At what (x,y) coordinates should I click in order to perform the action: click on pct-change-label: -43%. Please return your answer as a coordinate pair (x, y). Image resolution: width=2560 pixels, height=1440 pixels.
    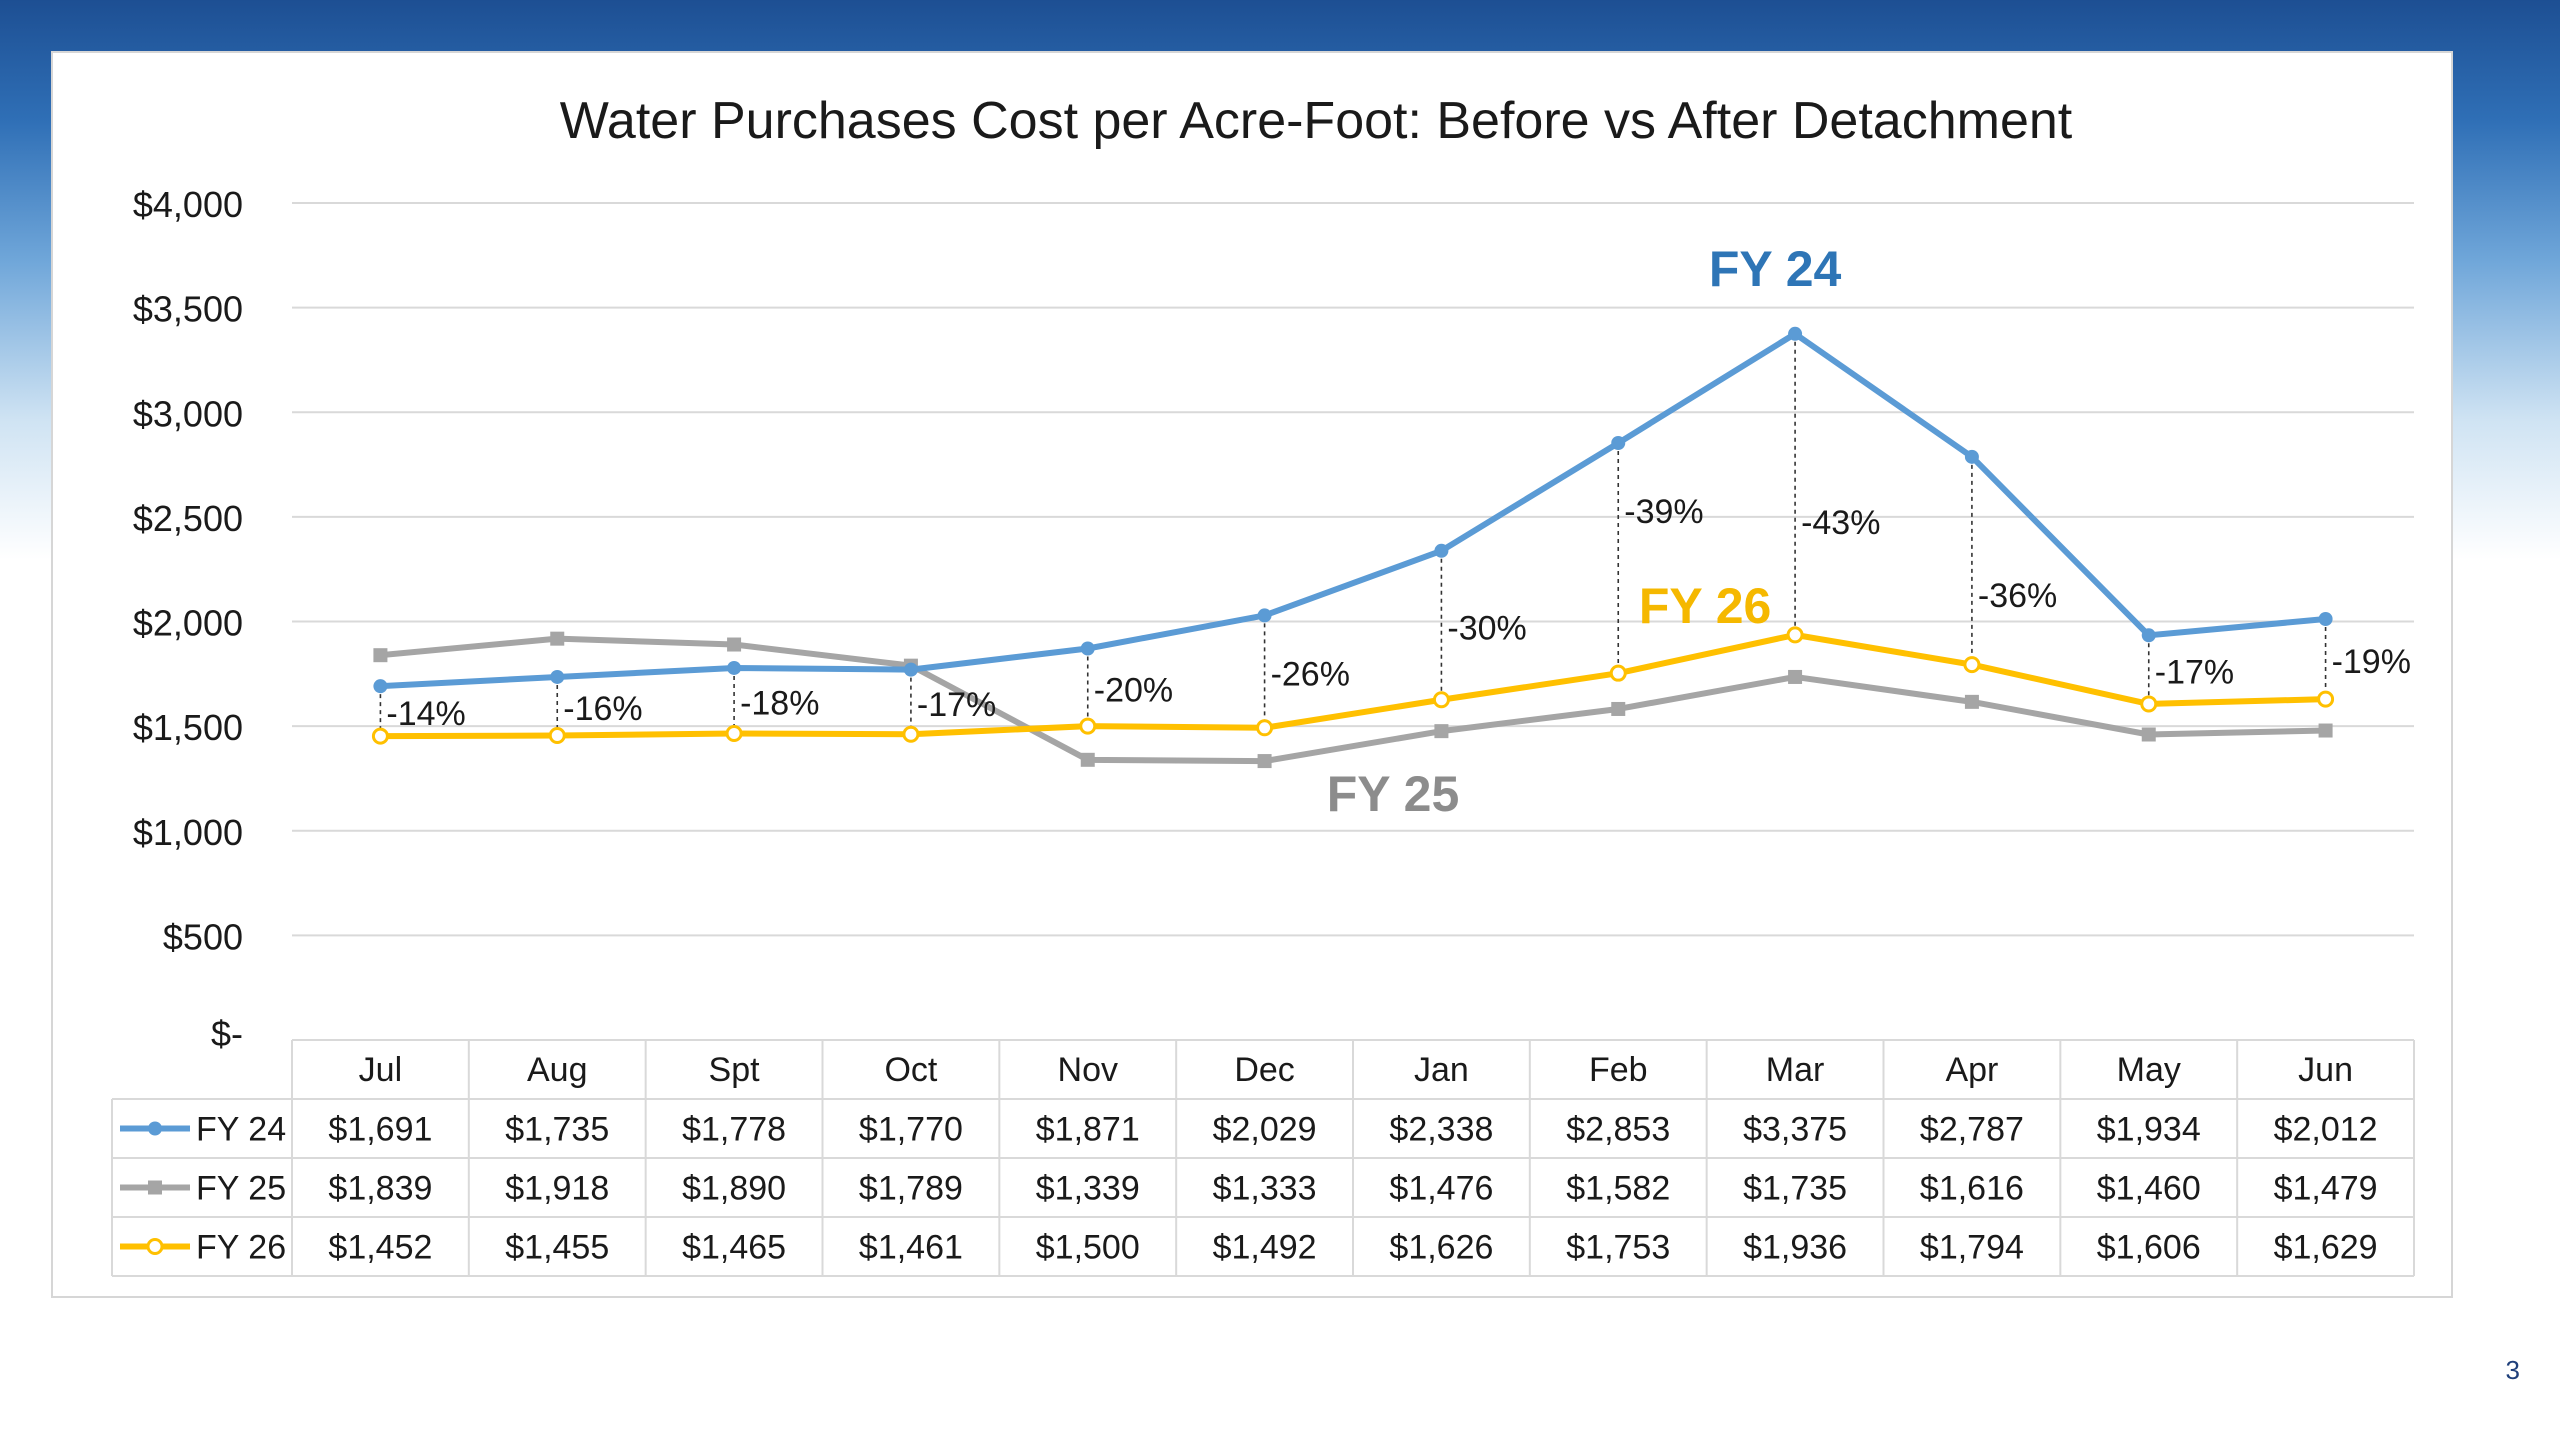
    Looking at the image, I should click on (1840, 523).